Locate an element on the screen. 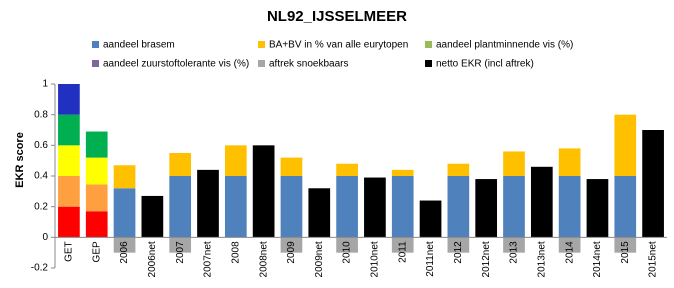  x-tick-label: 2012net is located at coordinates (486, 259).